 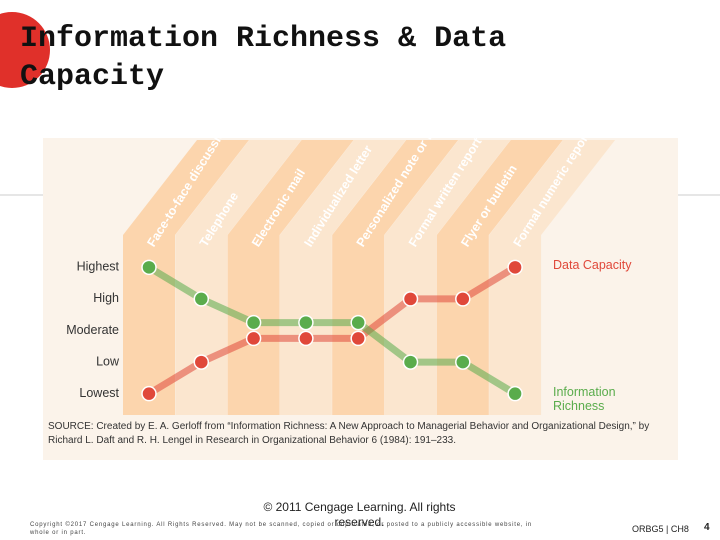 I want to click on course-label: ORBG5 | CH8, so click(x=660, y=529).